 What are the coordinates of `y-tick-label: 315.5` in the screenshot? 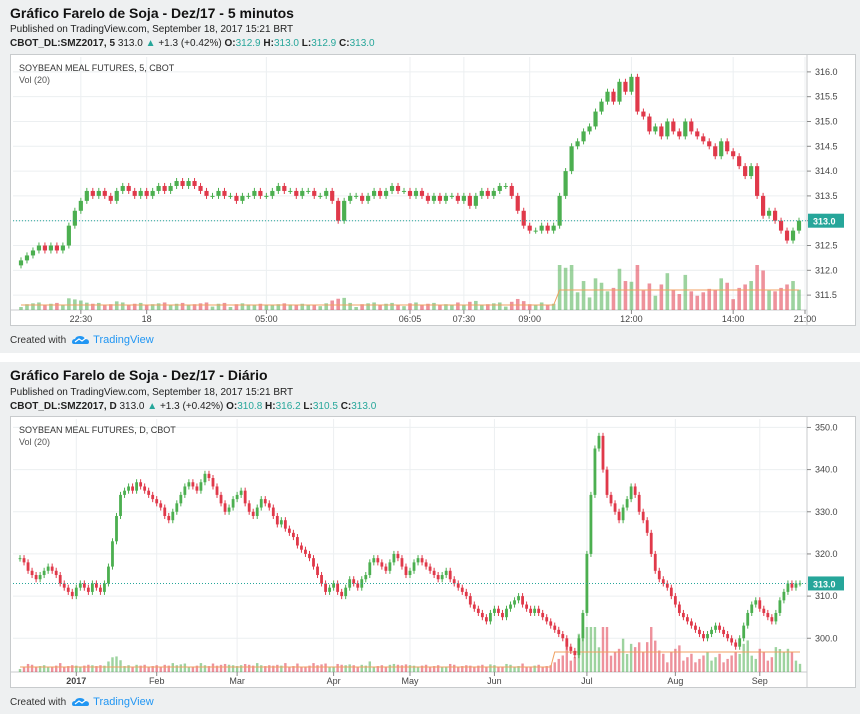 It's located at (826, 97).